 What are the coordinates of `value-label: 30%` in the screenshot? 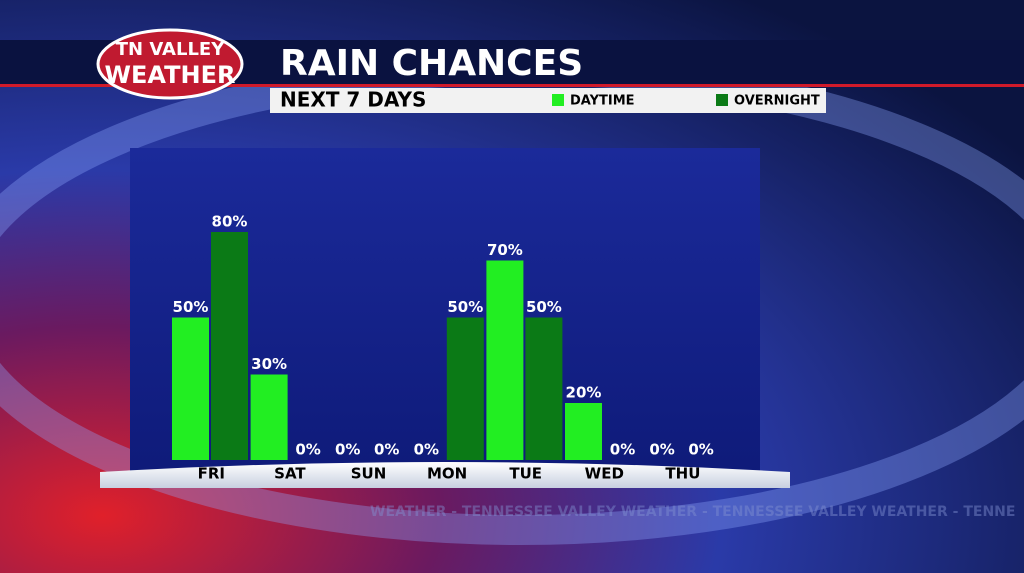 It's located at (269, 364).